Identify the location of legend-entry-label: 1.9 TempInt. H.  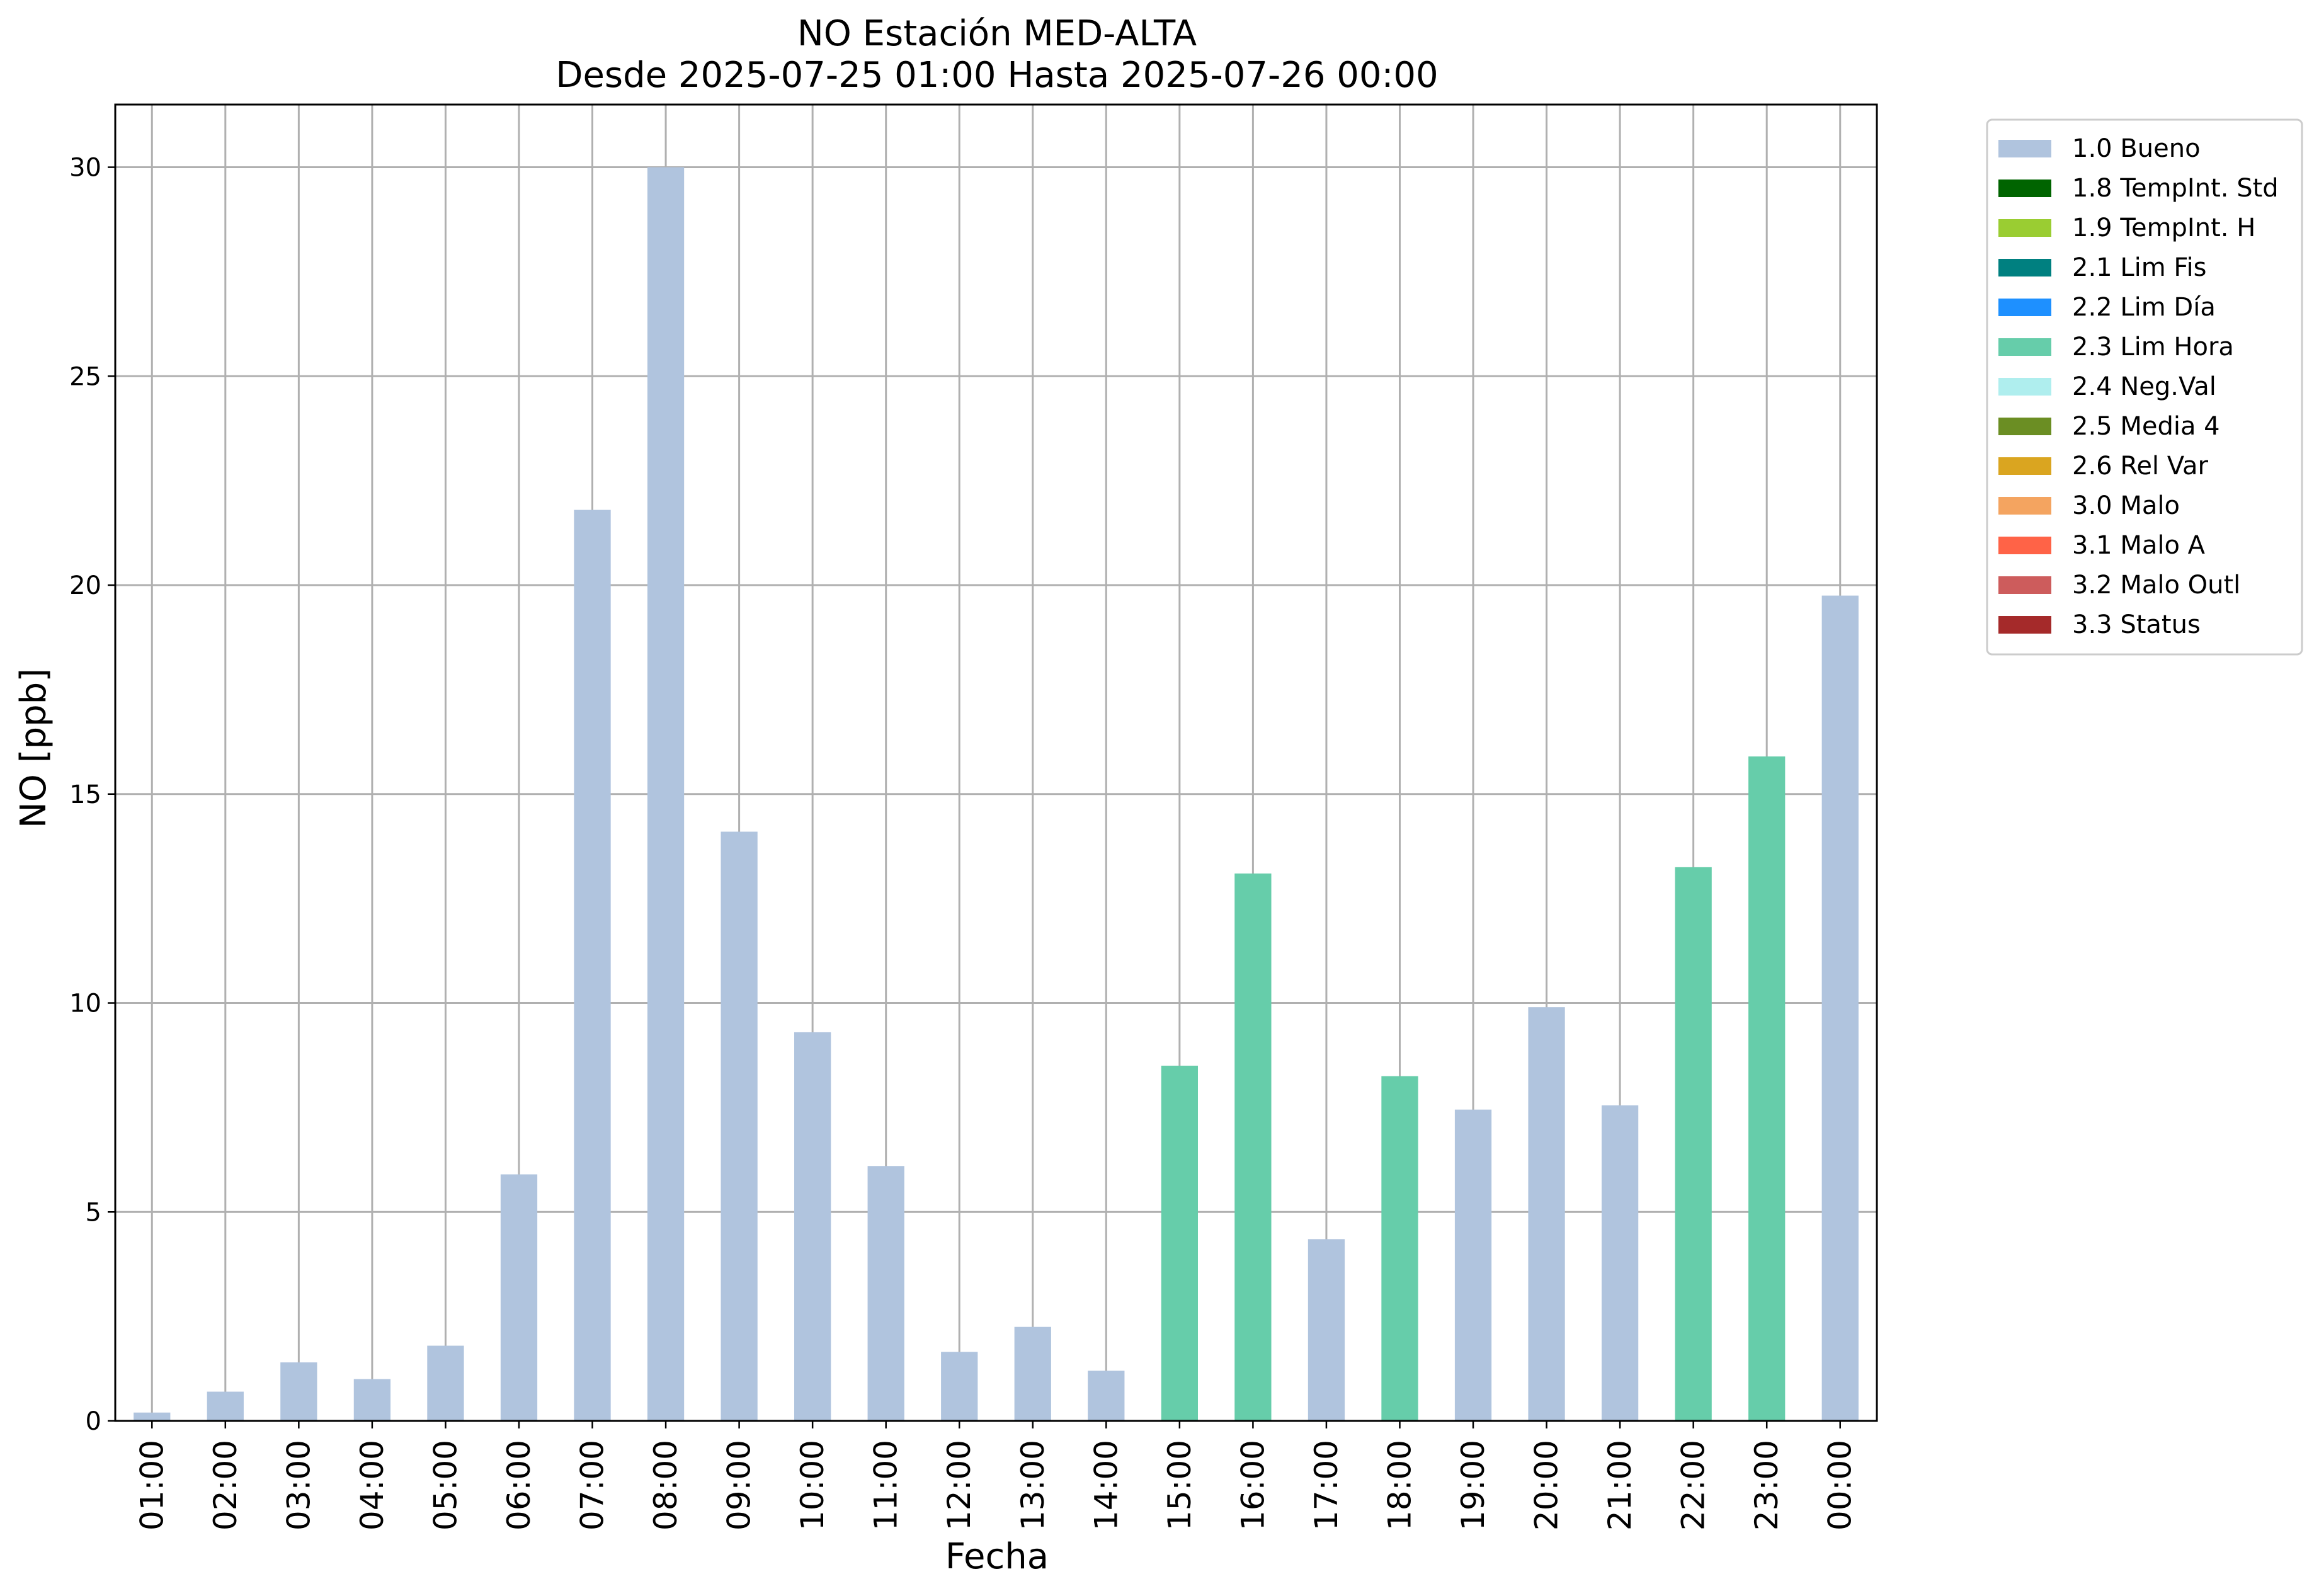
(2163, 228).